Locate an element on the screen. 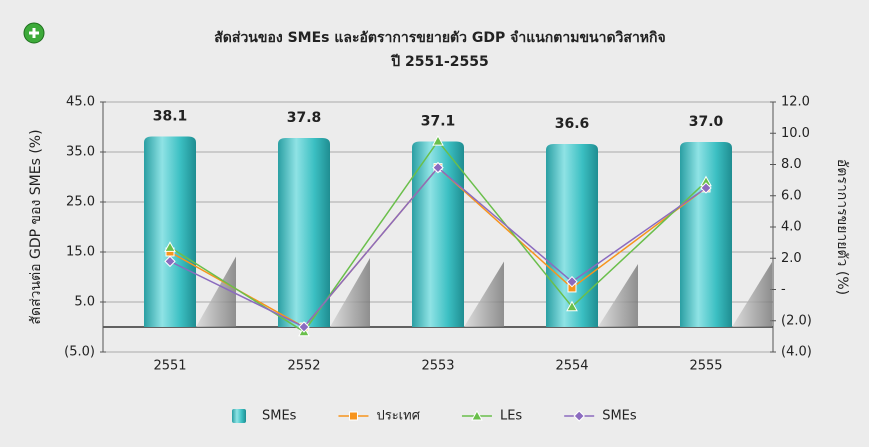 The width and height of the screenshot is (869, 447). y-tick-label: 35.0 is located at coordinates (80, 152).